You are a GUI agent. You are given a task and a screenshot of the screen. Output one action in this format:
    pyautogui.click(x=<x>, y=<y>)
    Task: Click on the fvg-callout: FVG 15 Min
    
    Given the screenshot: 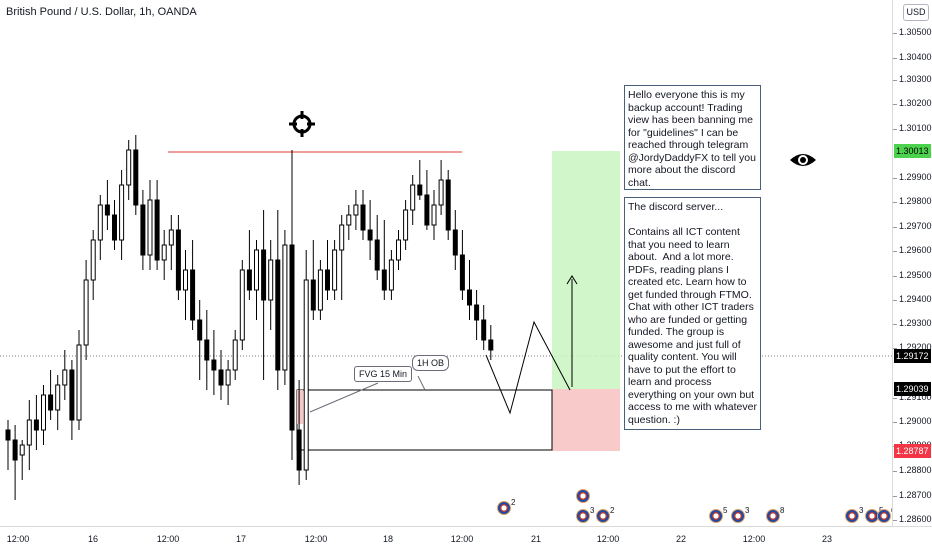 What is the action you would take?
    pyautogui.click(x=383, y=374)
    